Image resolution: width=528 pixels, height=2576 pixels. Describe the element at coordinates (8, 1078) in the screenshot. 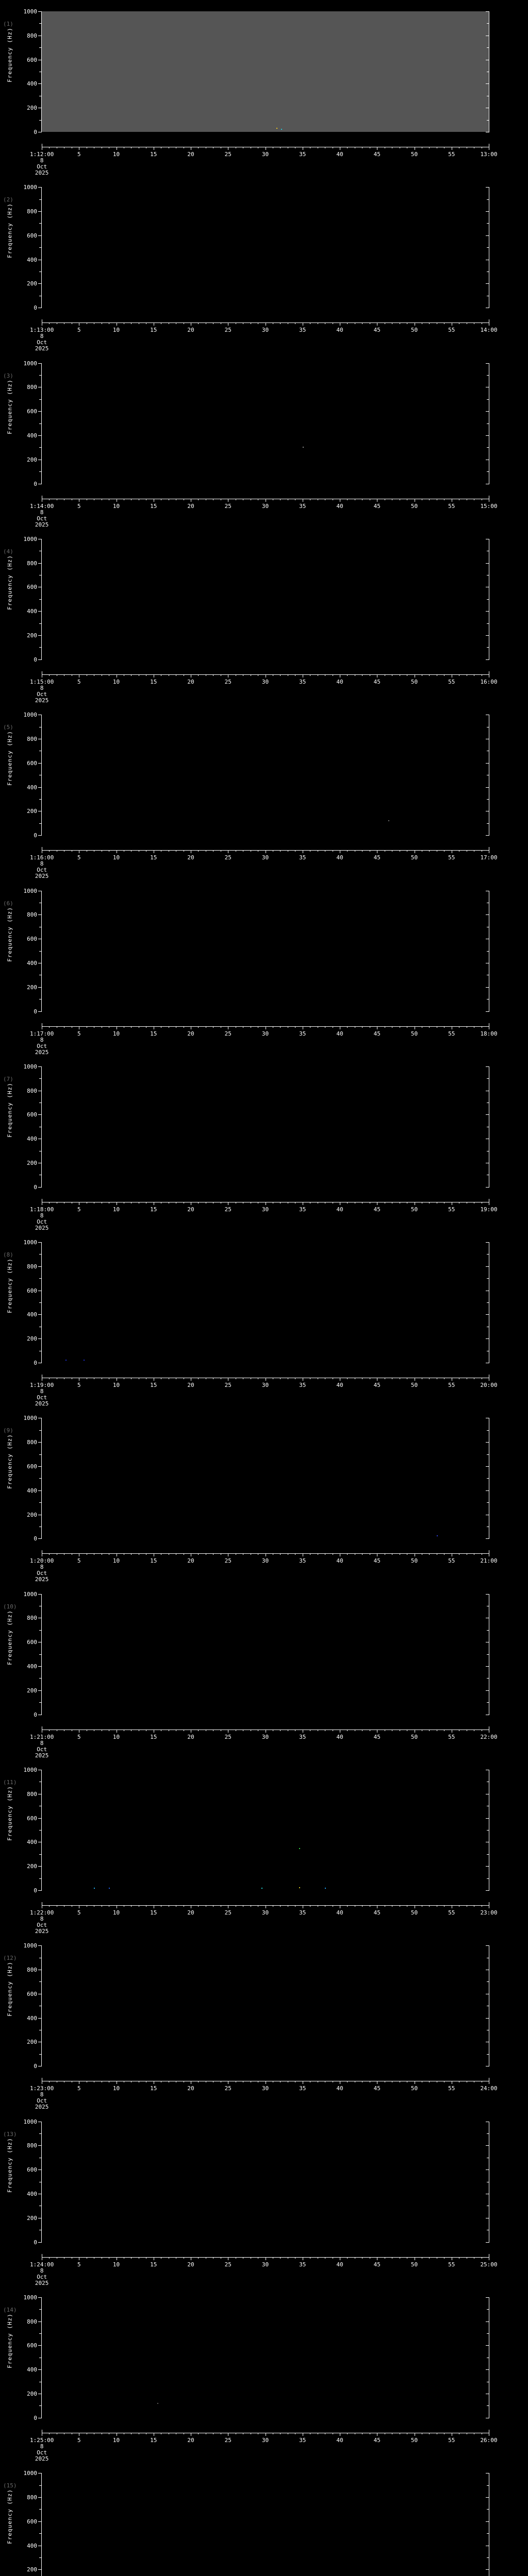

I see `panel-index-label: (7)` at that location.